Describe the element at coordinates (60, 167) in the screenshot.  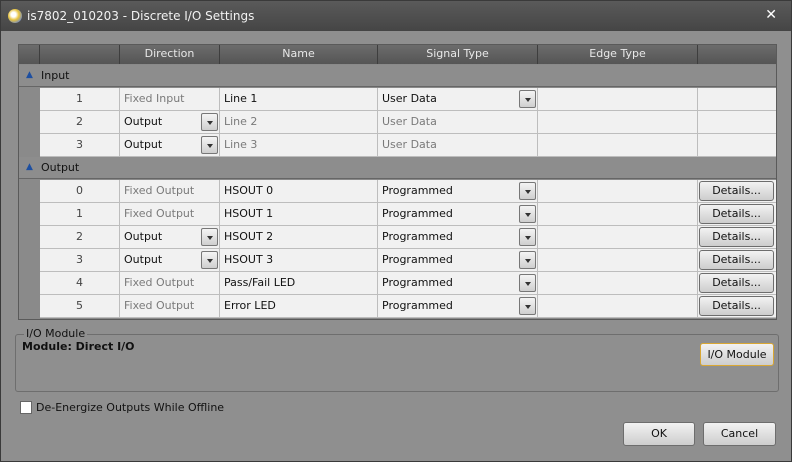
I see `group-label: Output` at that location.